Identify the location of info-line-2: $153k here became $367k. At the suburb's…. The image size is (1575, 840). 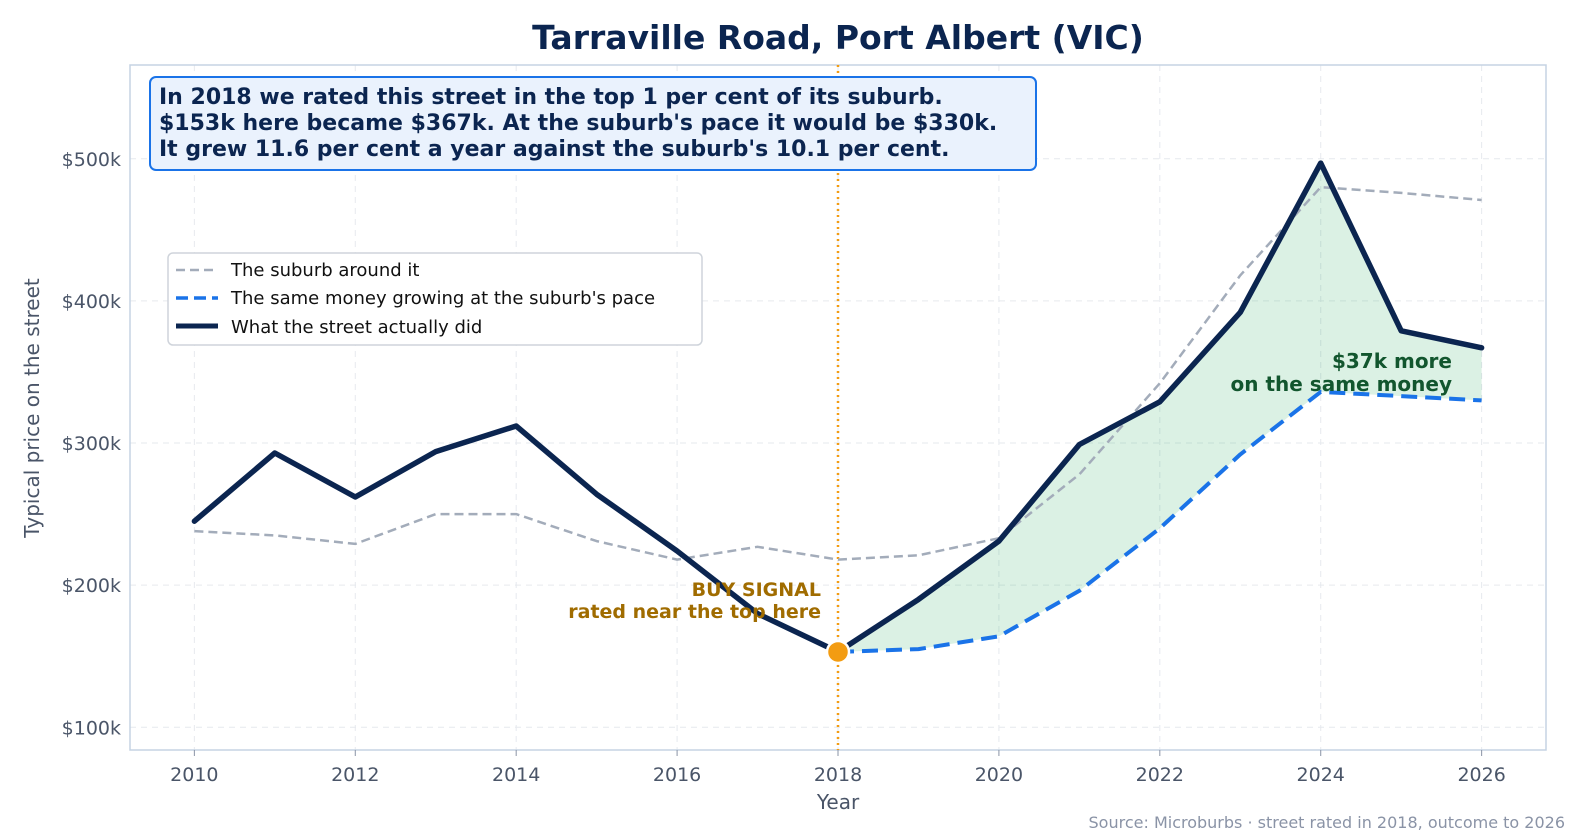
(578, 123).